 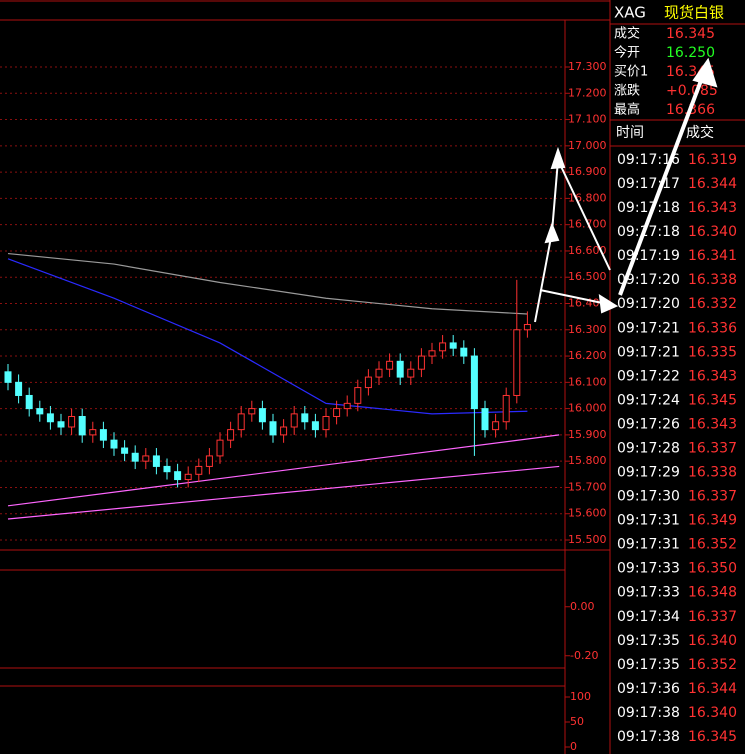 I want to click on quote-label: 买价1, so click(x=631, y=72).